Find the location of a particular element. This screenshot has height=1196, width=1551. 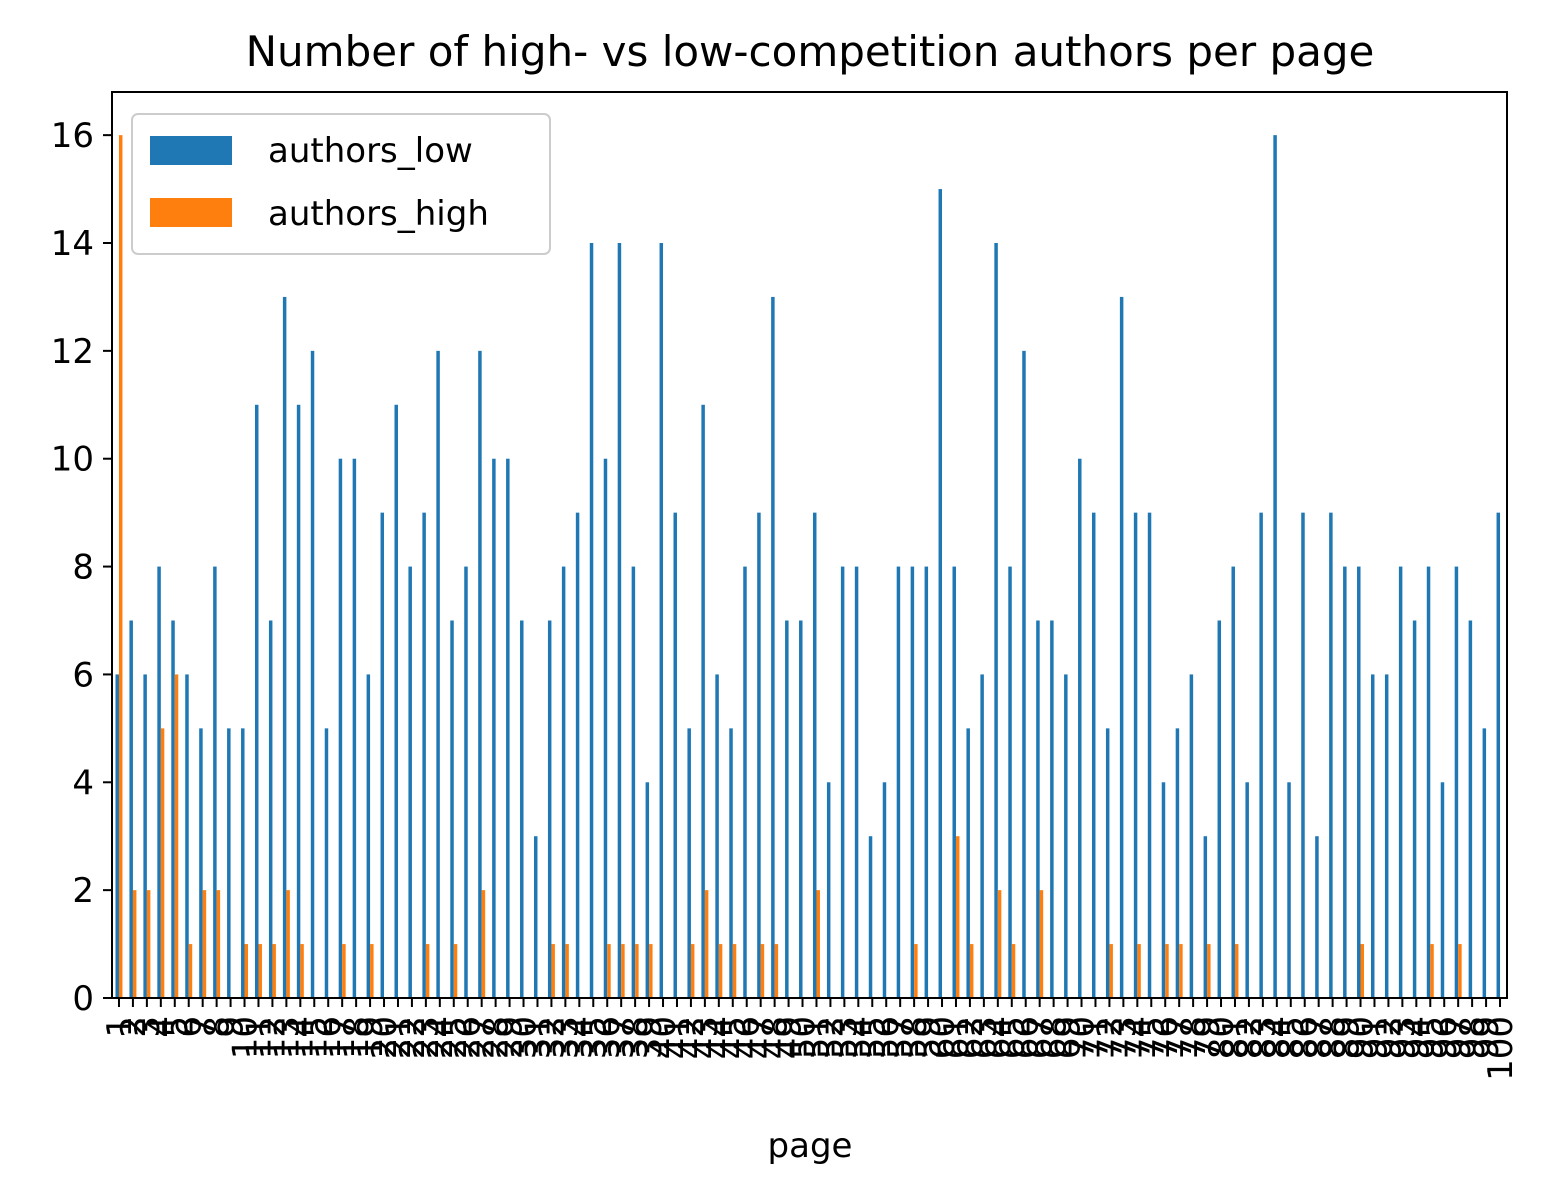

x-tick-label: 67 is located at coordinates (1041, 1037).